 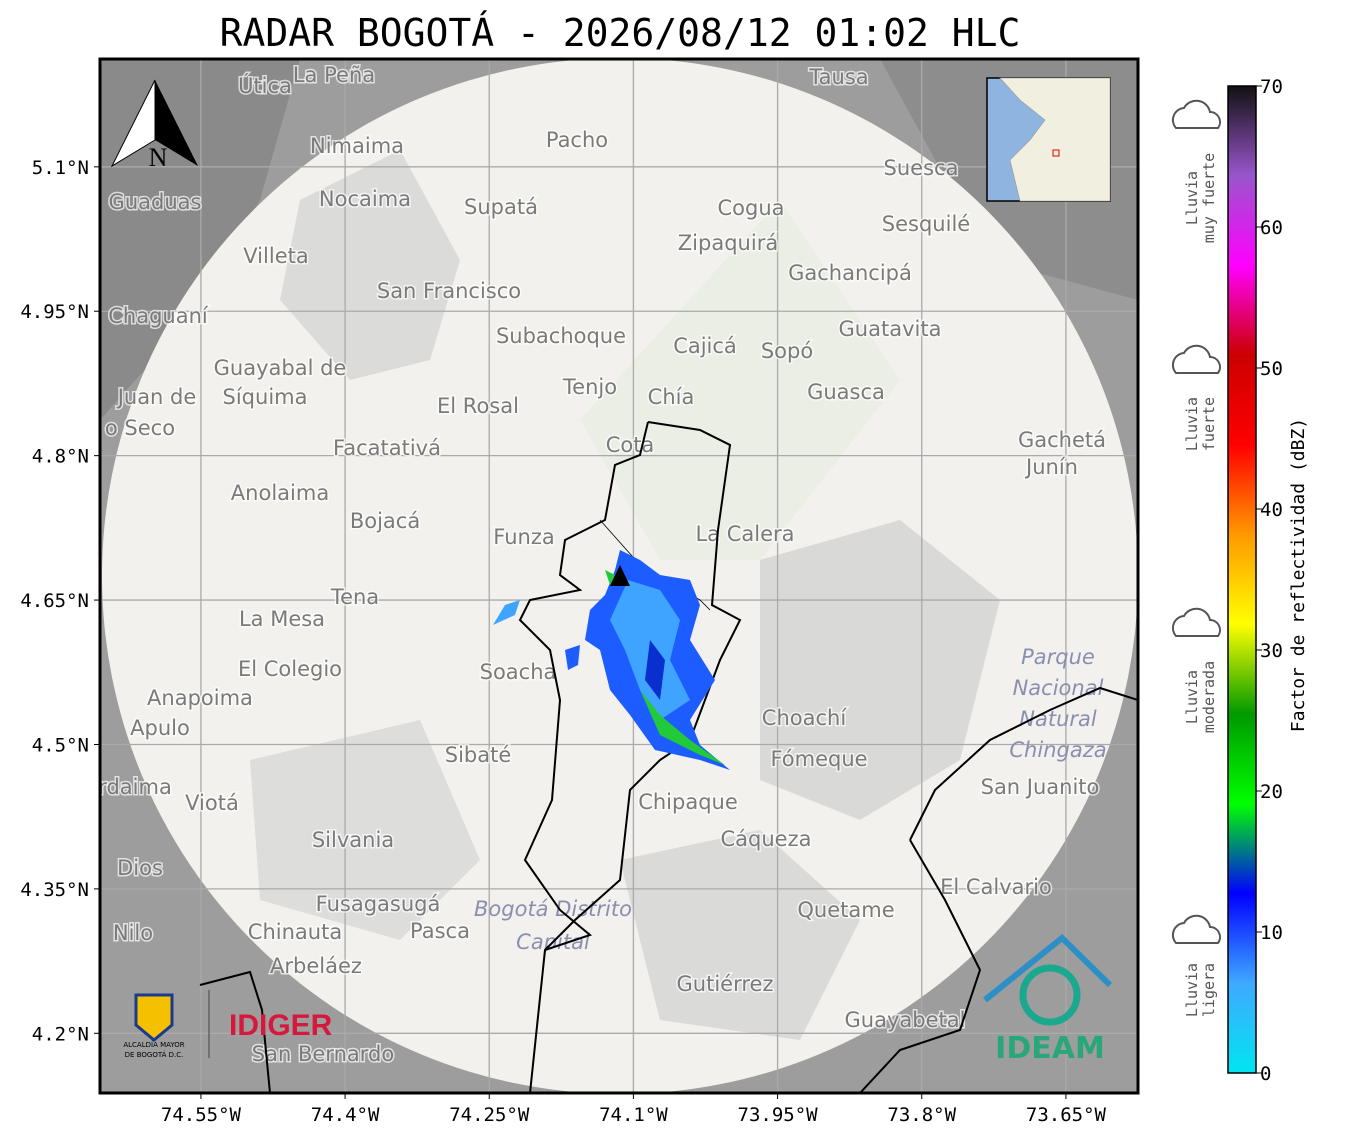 I want to click on colorbar-tick-label: 70, so click(x=1271, y=87).